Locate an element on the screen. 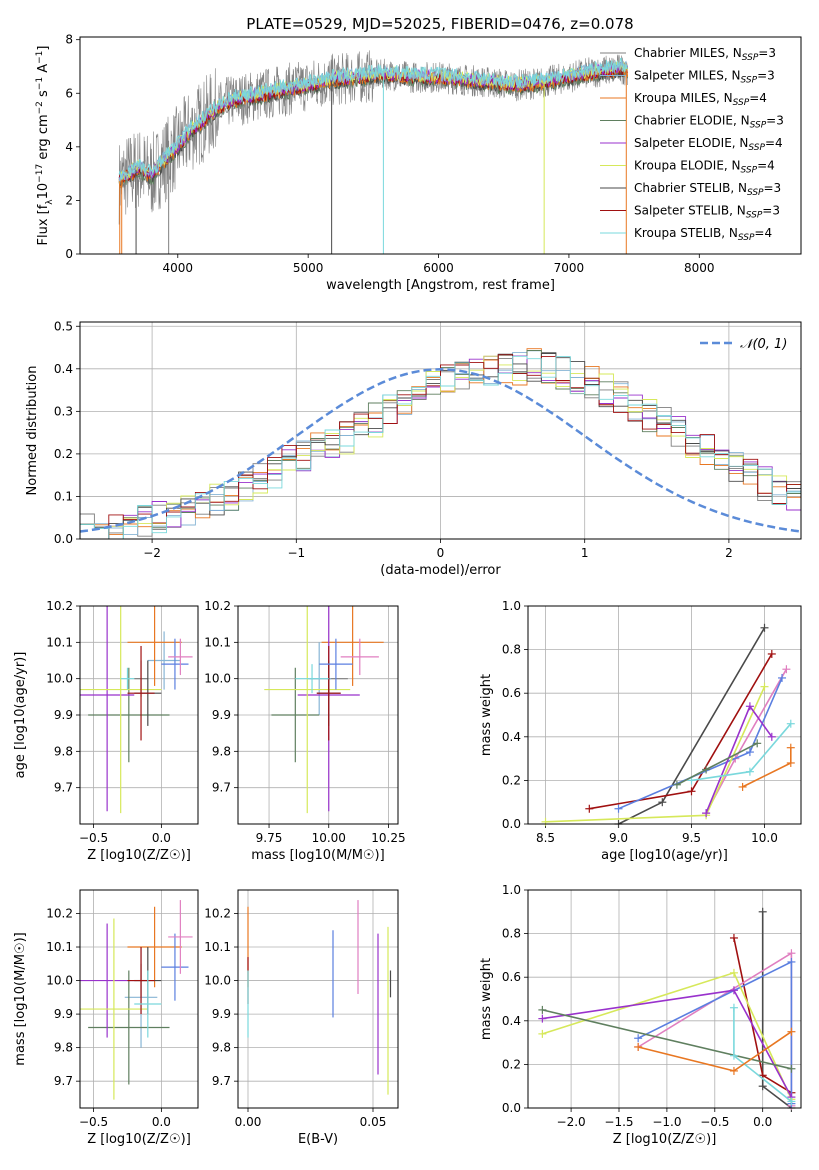 This screenshot has width=819, height=1170. mass_vs_Z-axes: −0.5 0.0 9.7 9.8 9.9 10.0 10.1 10.2 is located at coordinates (122, 1009).